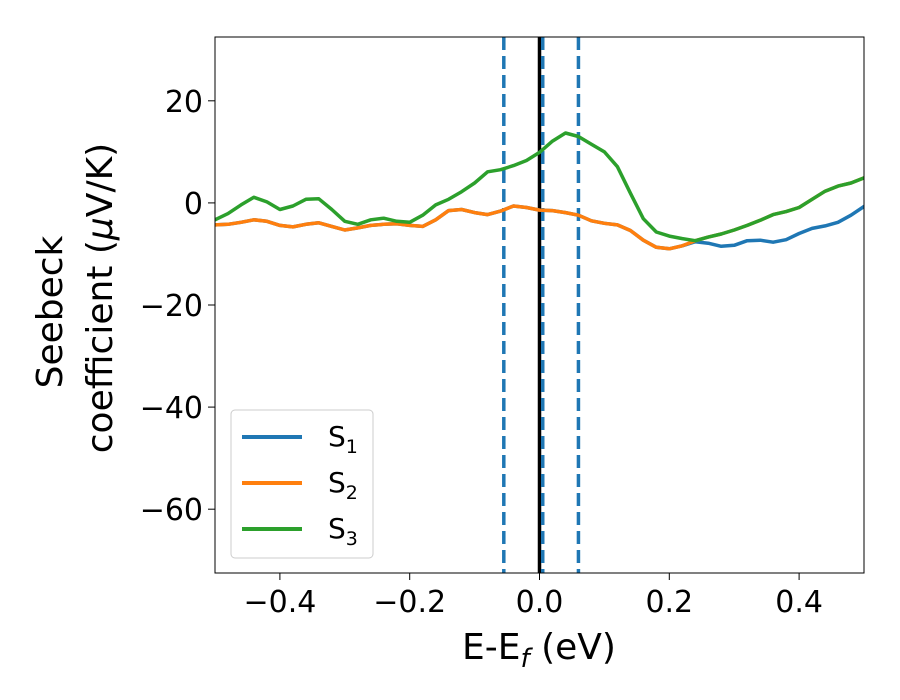  I want to click on y-tick-label: −20, so click(171, 306).